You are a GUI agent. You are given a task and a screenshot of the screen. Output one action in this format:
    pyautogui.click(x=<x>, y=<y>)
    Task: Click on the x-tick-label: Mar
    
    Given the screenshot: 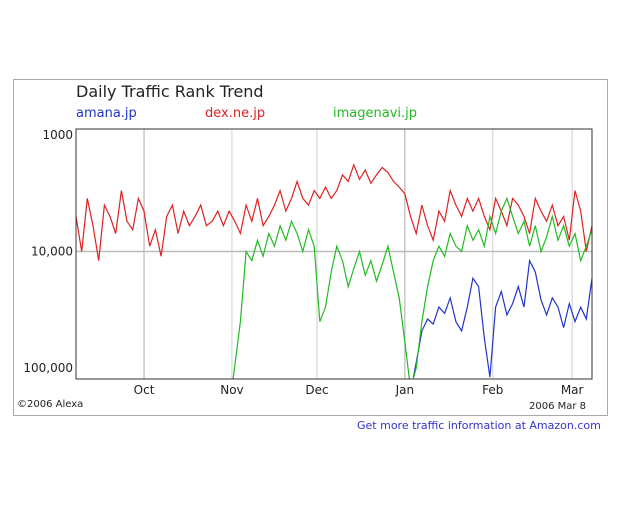 What is the action you would take?
    pyautogui.click(x=572, y=390)
    